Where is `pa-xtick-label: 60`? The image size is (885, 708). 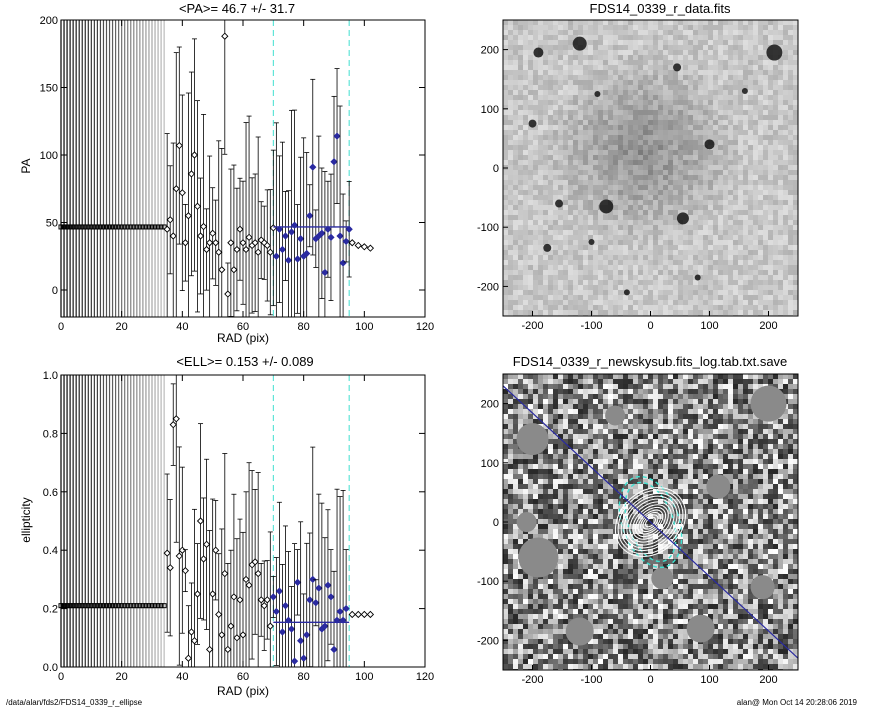 pa-xtick-label: 60 is located at coordinates (243, 327).